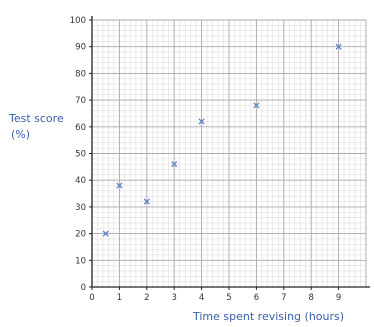 The image size is (374, 327). I want to click on y-tick-label: 20, so click(80, 235).